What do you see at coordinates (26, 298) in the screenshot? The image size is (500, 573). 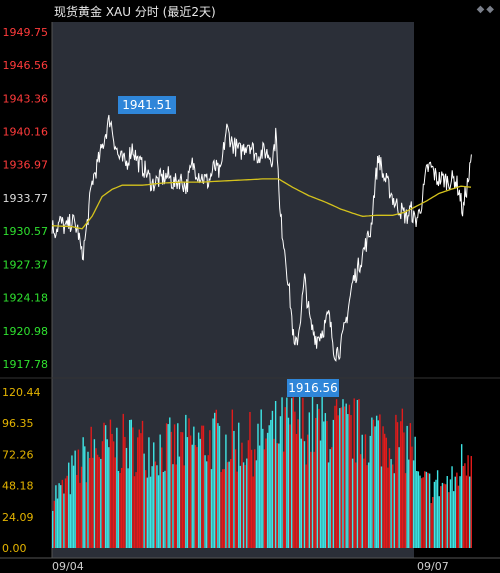 I see `price-tick-label: 1924.18` at bounding box center [26, 298].